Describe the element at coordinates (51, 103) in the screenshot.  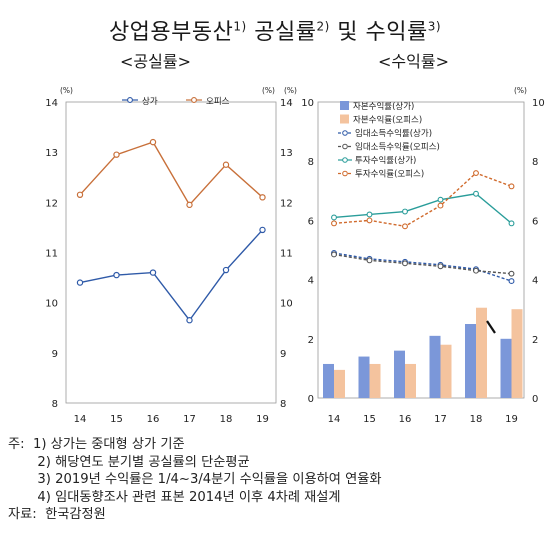
I see `y-tick-label: 14` at that location.